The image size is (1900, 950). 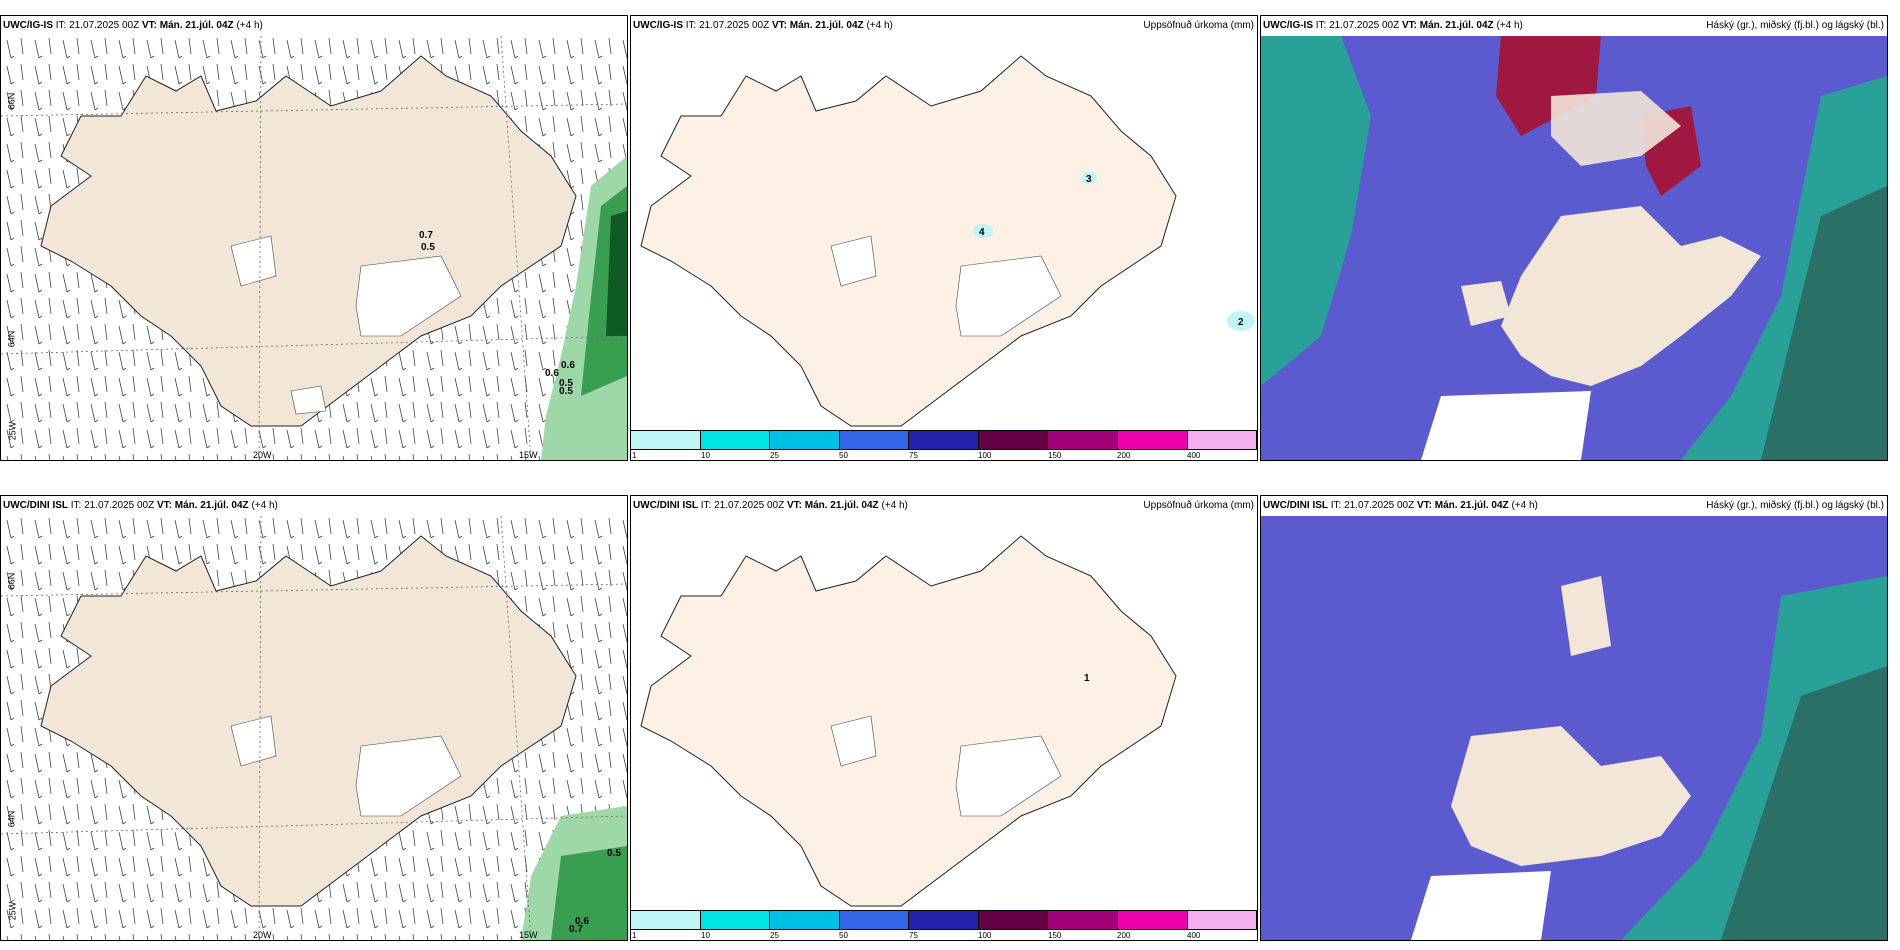 I want to click on wind-map: 0.7 0.5 0.6 0.6 0.5 0.5, so click(x=314, y=248).